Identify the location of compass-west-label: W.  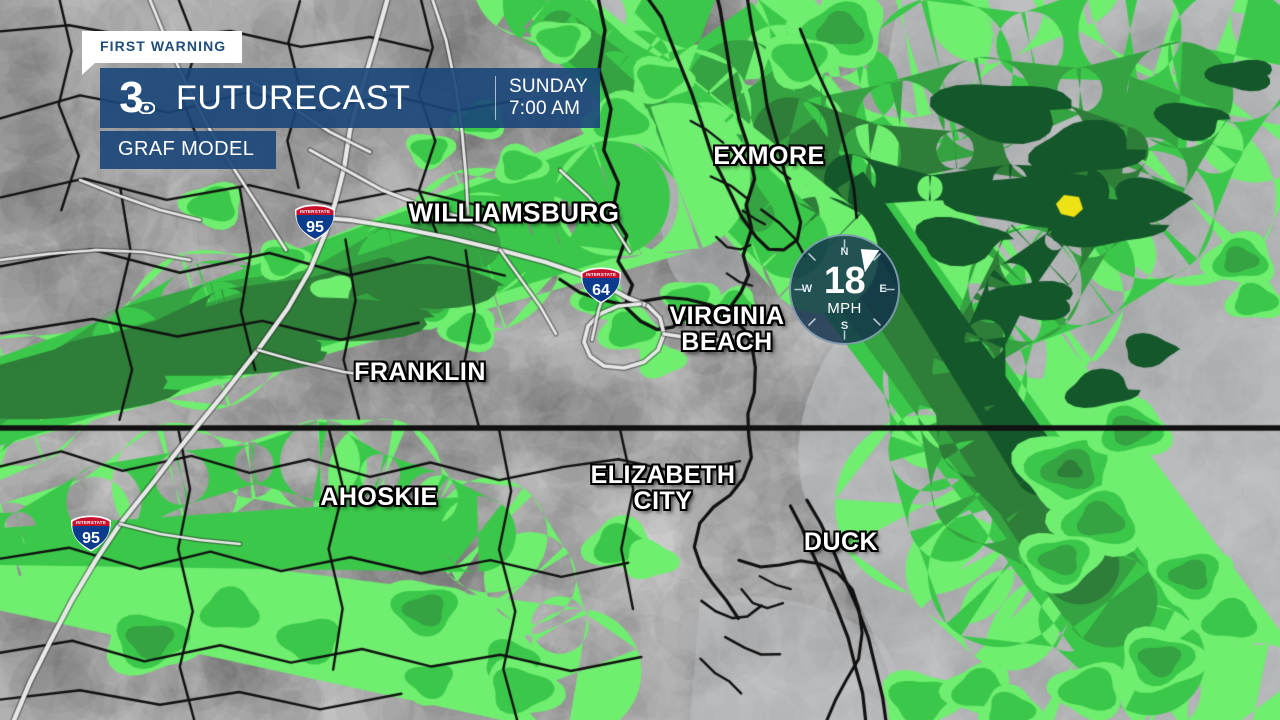
(807, 289).